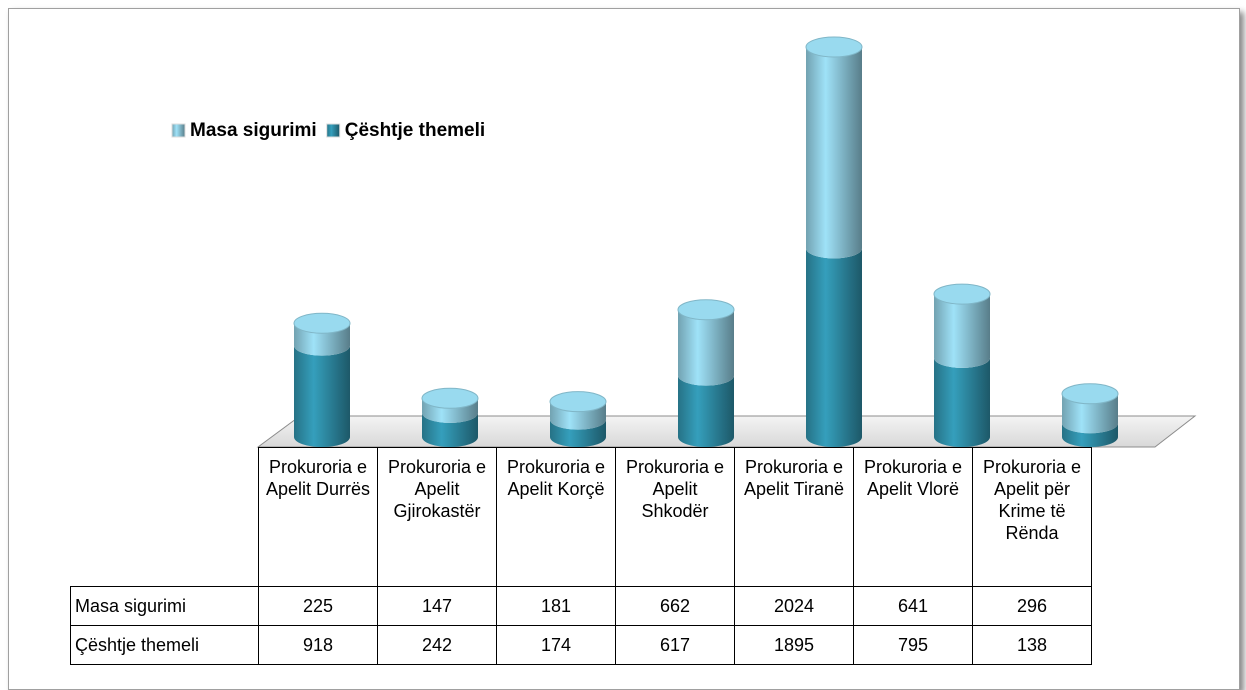  I want to click on table-value: 181, so click(556, 606).